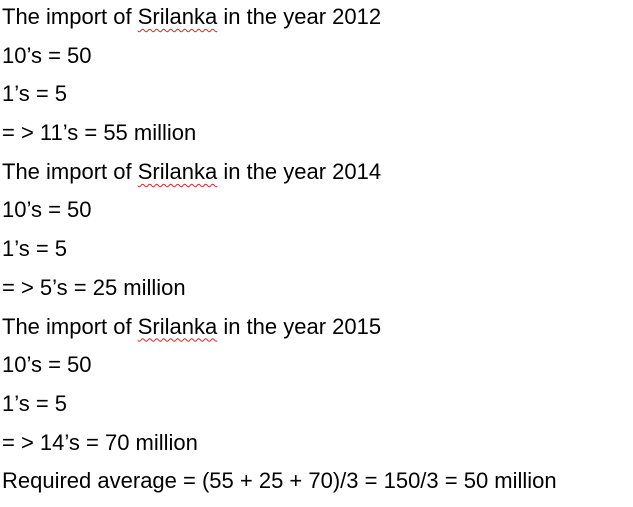  I want to click on heading-line-2012: The import of Srilanka in the year 2012, so click(316, 19).